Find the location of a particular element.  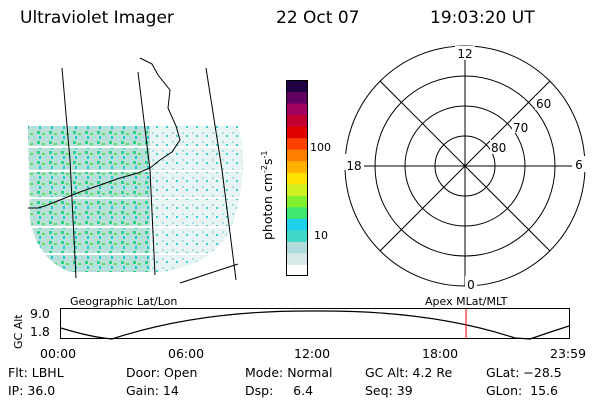

ip-value: IP: 36.0 is located at coordinates (32, 390).